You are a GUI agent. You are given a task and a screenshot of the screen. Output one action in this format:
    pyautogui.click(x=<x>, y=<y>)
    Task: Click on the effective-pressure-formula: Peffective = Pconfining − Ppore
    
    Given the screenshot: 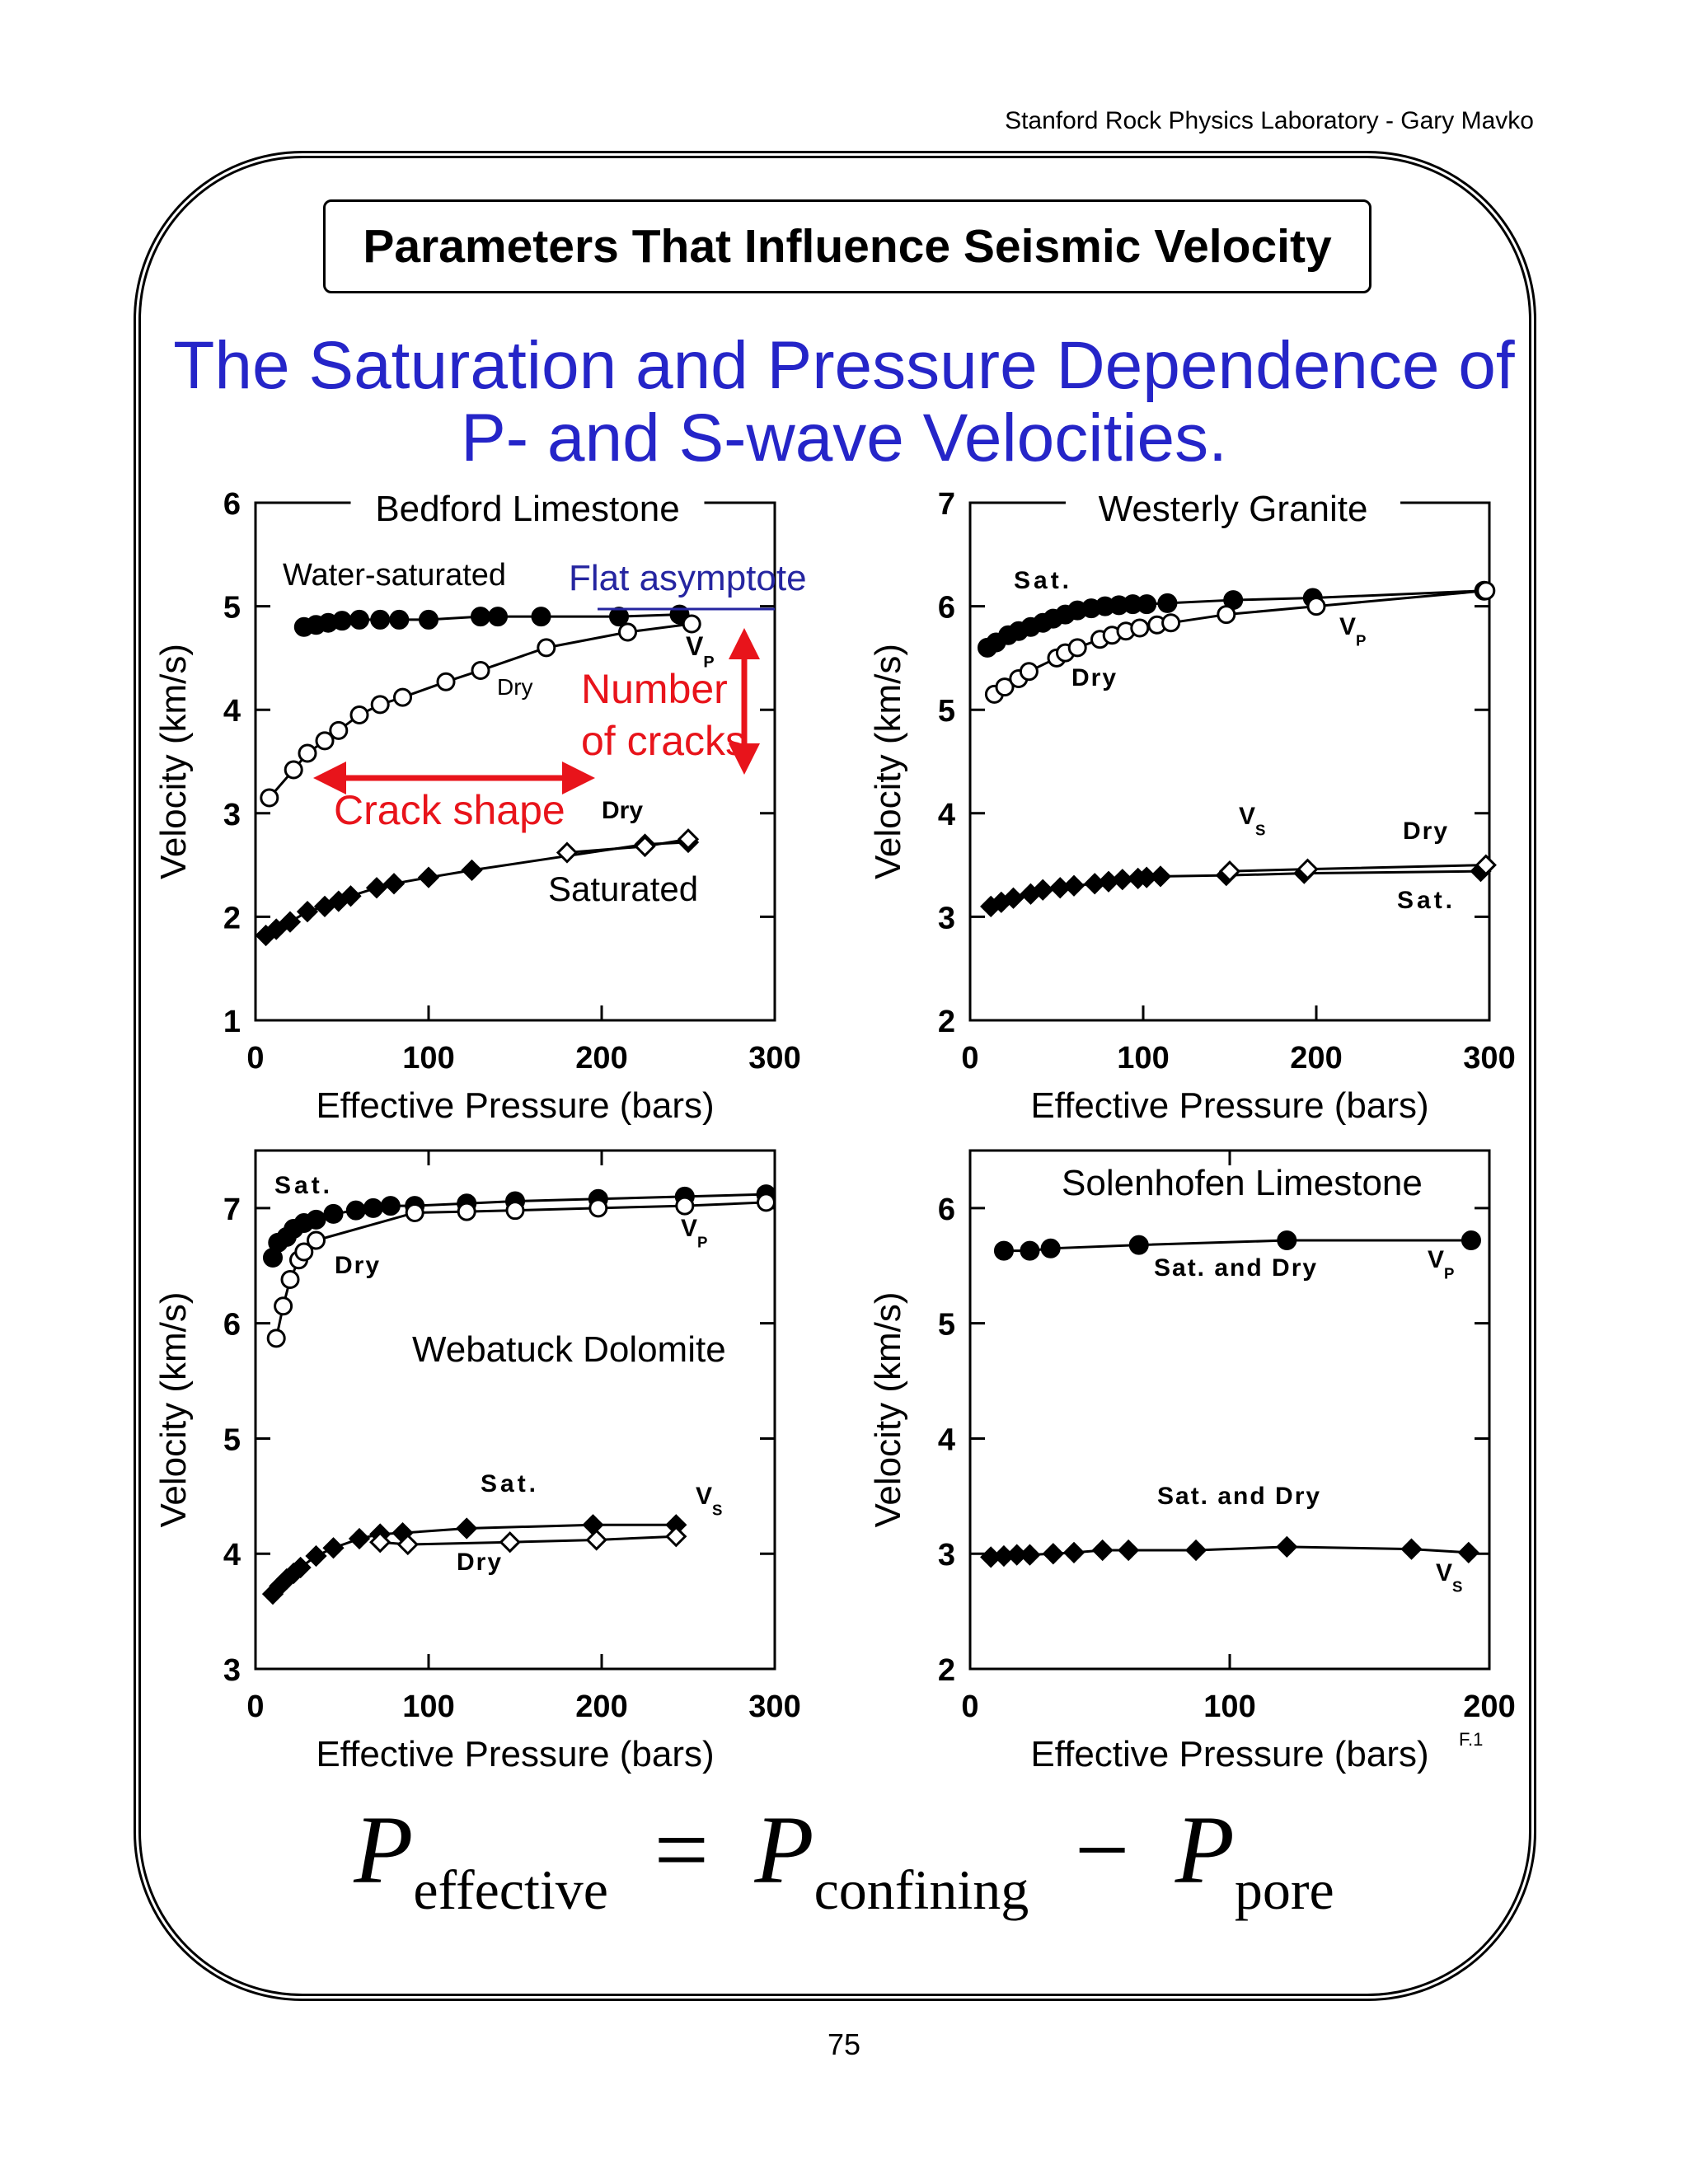 What is the action you would take?
    pyautogui.click(x=844, y=1870)
    